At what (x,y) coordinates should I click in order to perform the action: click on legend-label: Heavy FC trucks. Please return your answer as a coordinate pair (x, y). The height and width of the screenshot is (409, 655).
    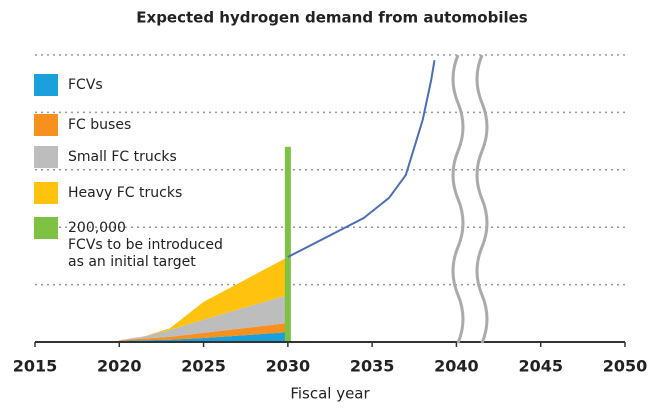
    Looking at the image, I should click on (125, 193).